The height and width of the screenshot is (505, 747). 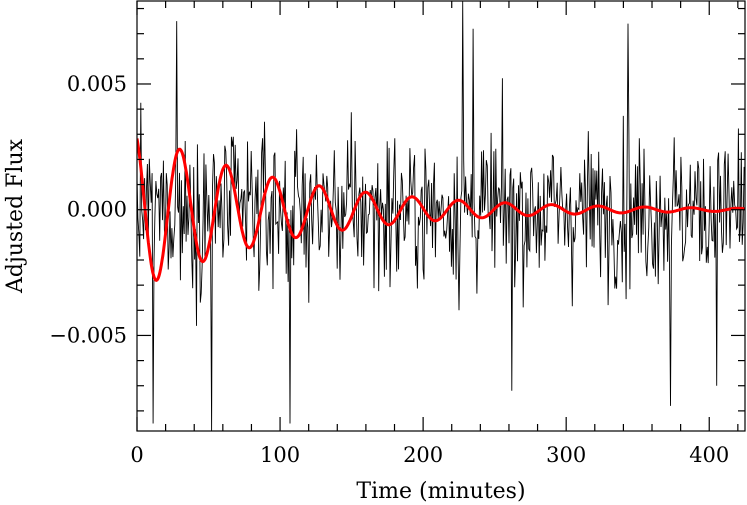 What do you see at coordinates (88, 335) in the screenshot?
I see `y-tick-label: −0.005` at bounding box center [88, 335].